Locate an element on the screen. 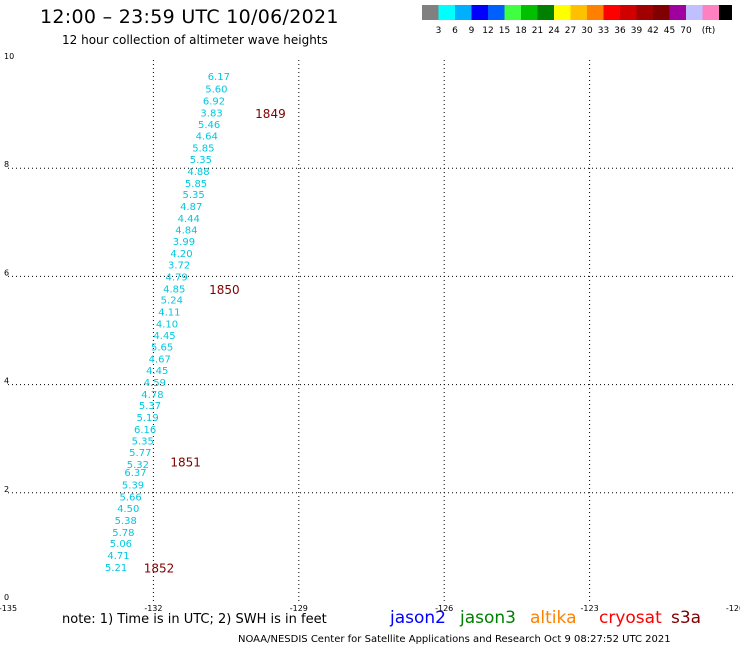  wave-height-value: 5.21 is located at coordinates (116, 568).